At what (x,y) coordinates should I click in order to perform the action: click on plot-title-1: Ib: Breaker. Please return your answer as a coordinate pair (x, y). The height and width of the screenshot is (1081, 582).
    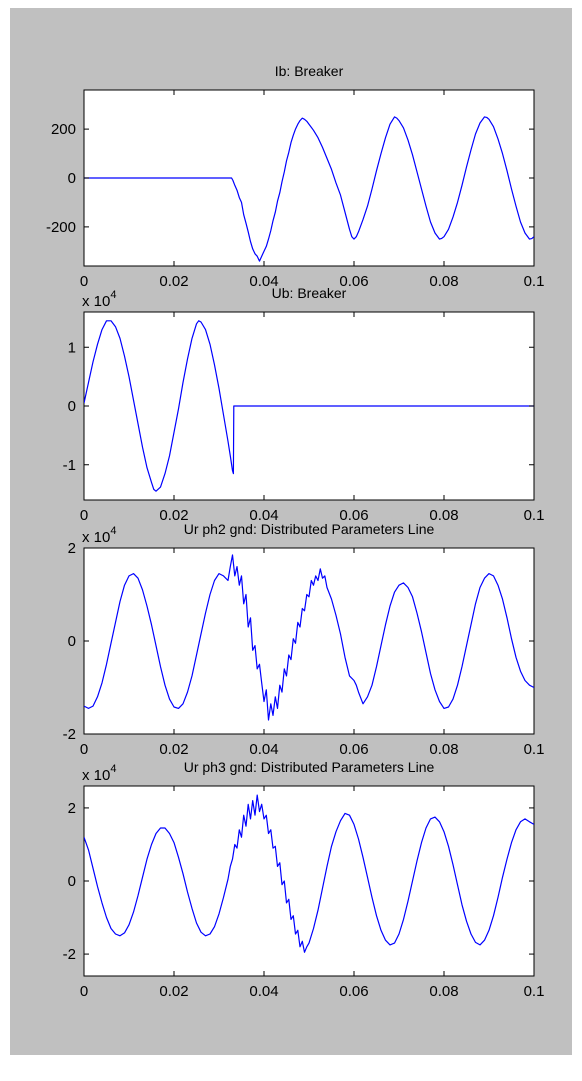
    Looking at the image, I should click on (309, 71).